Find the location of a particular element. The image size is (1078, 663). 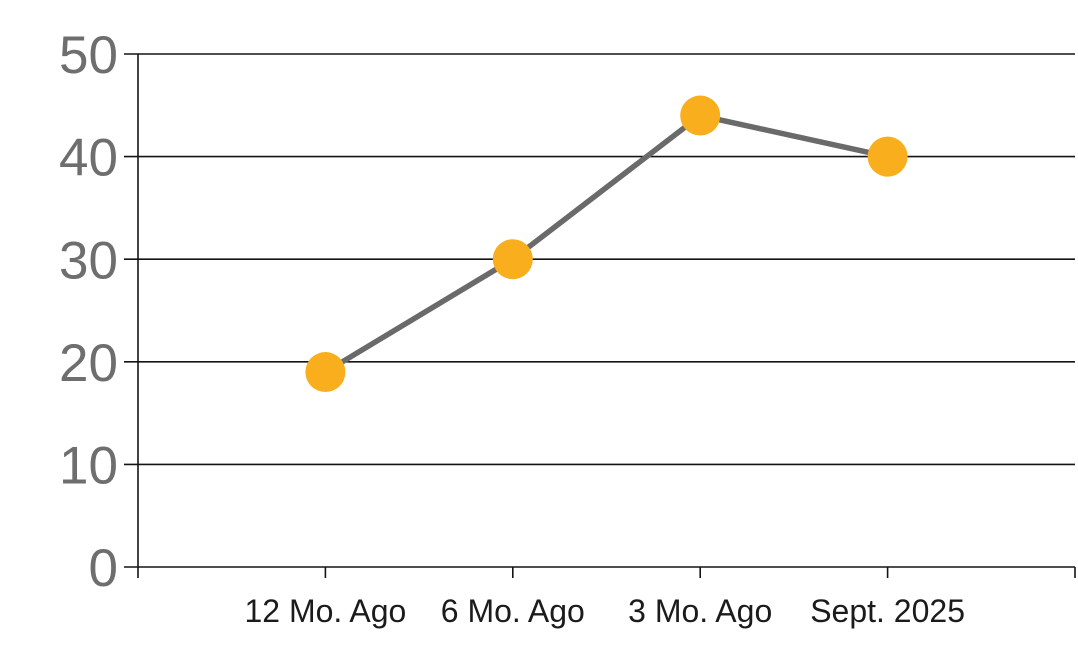

x-tick-label: 12 Mo. Ago is located at coordinates (325, 611).